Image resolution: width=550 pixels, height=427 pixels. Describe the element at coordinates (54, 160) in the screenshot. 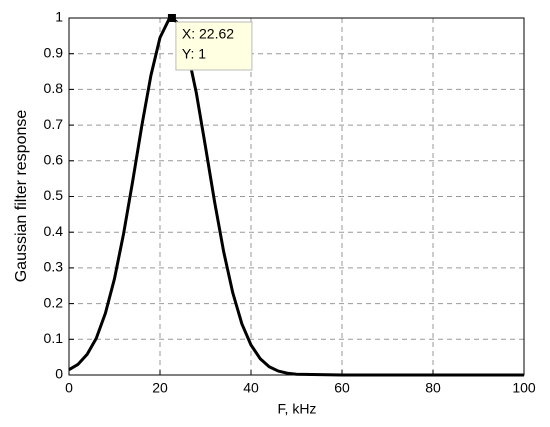

I see `y-tick-label: 0.6` at that location.